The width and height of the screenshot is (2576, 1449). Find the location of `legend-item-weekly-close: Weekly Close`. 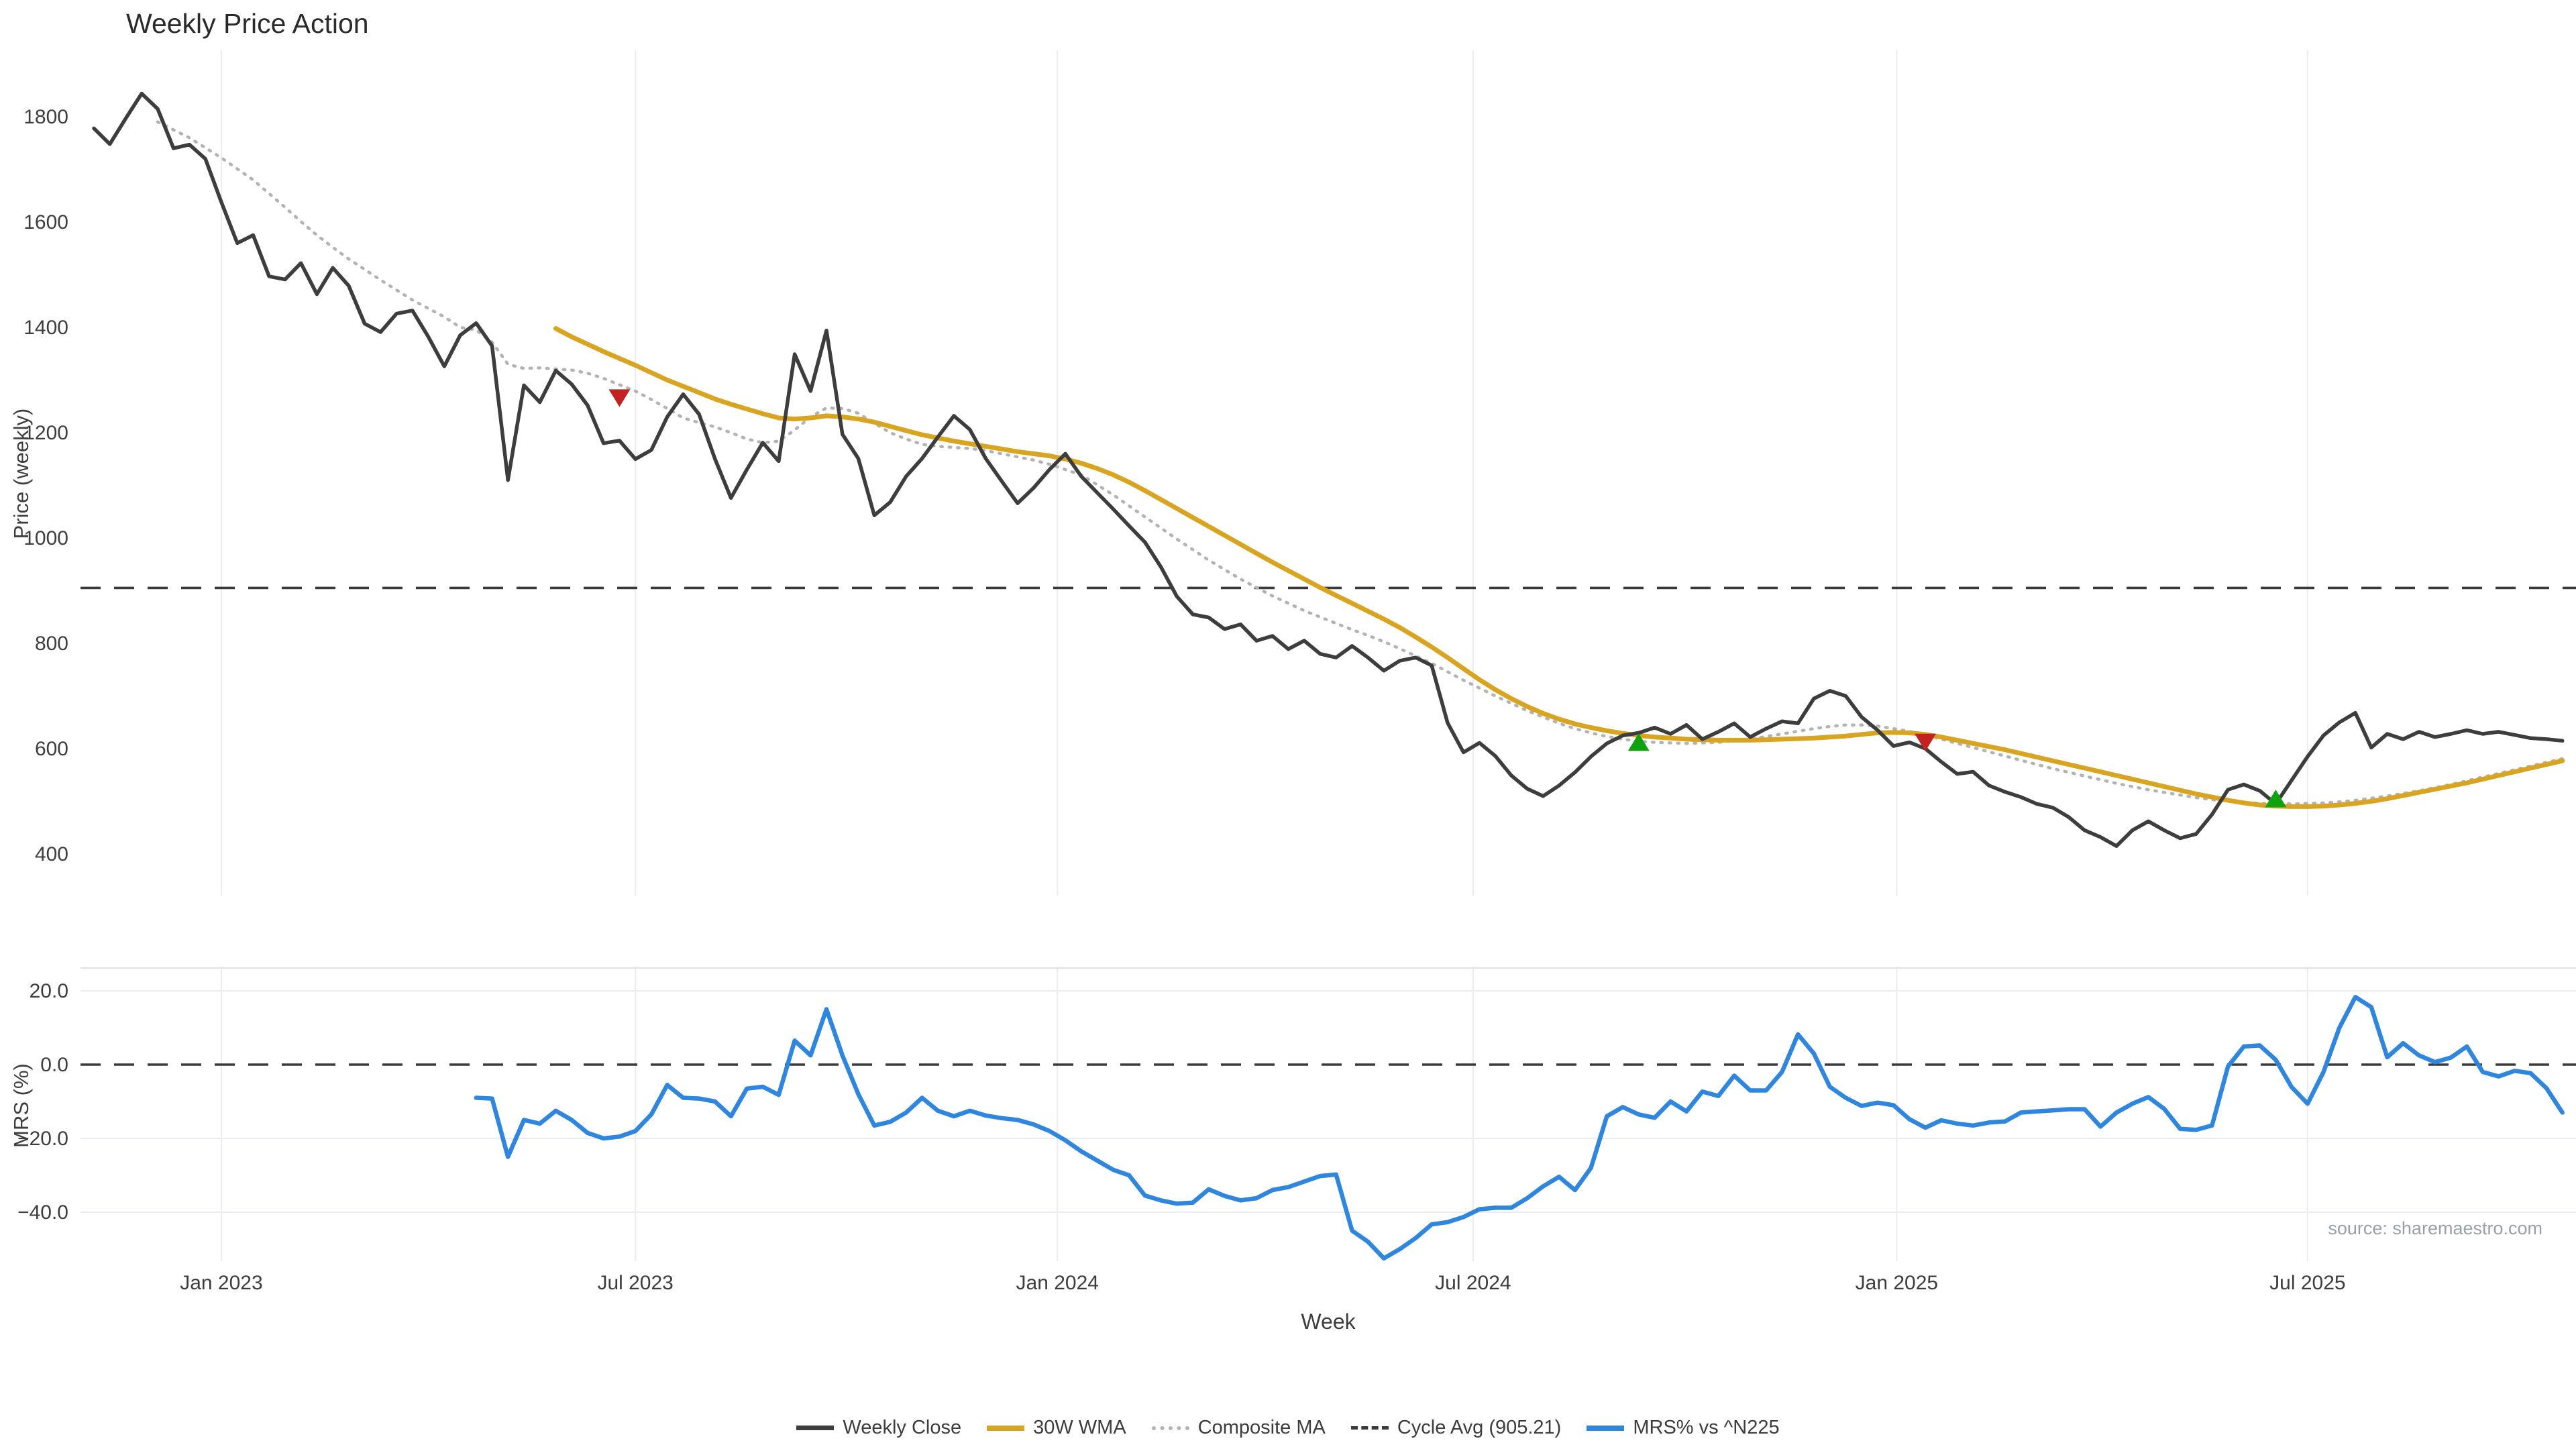

legend-item-weekly-close: Weekly Close is located at coordinates (878, 1428).